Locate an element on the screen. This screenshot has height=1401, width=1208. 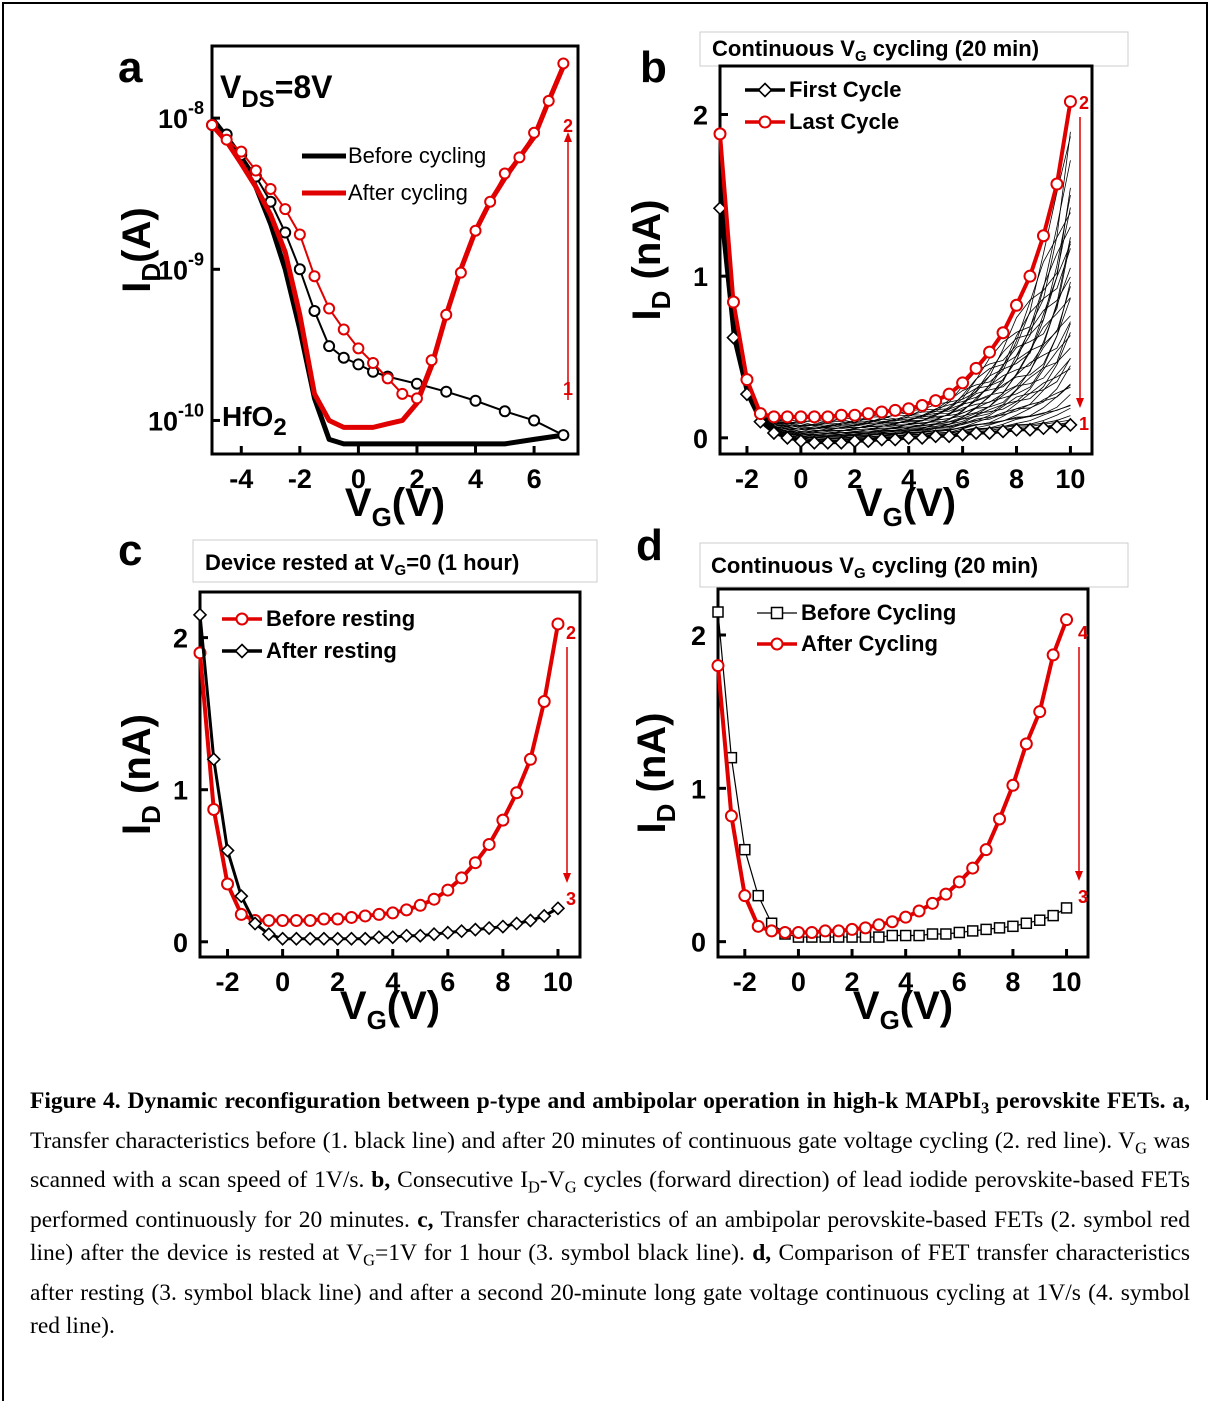
legend-label: After resting is located at coordinates (331, 650).